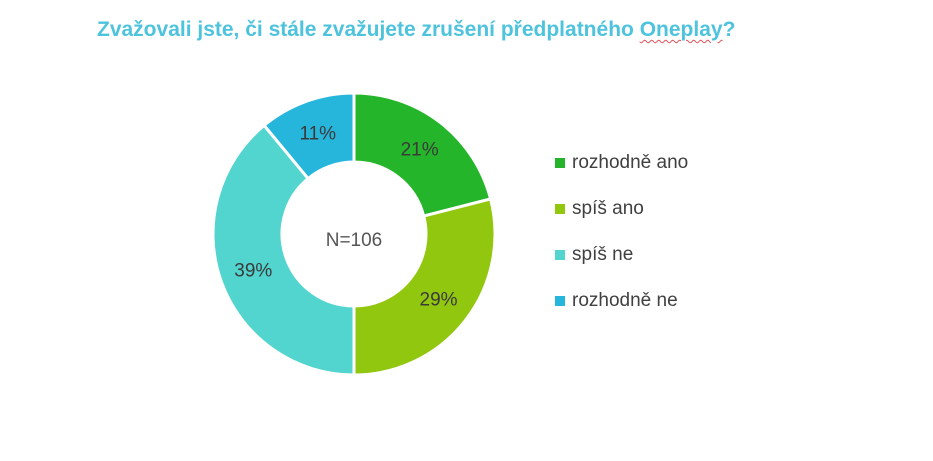 The image size is (933, 461). Describe the element at coordinates (420, 149) in the screenshot. I see `data-label: 21%` at that location.